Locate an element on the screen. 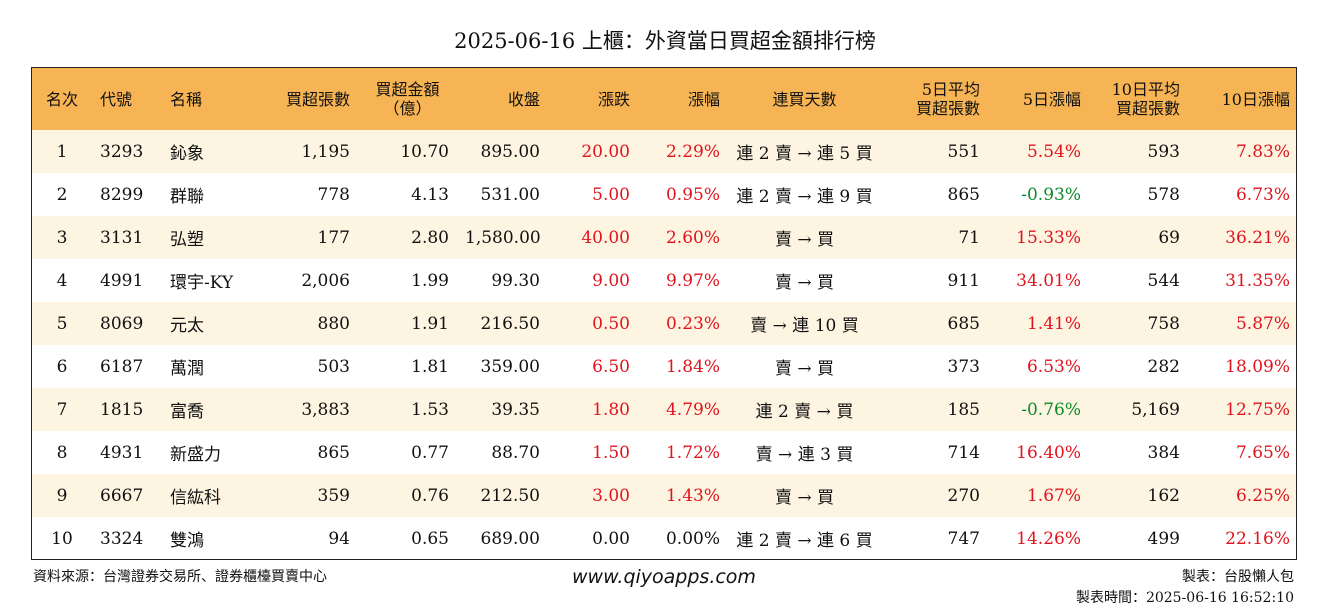 This screenshot has width=1330, height=612. cell-name: 信紘科 is located at coordinates (195, 498).